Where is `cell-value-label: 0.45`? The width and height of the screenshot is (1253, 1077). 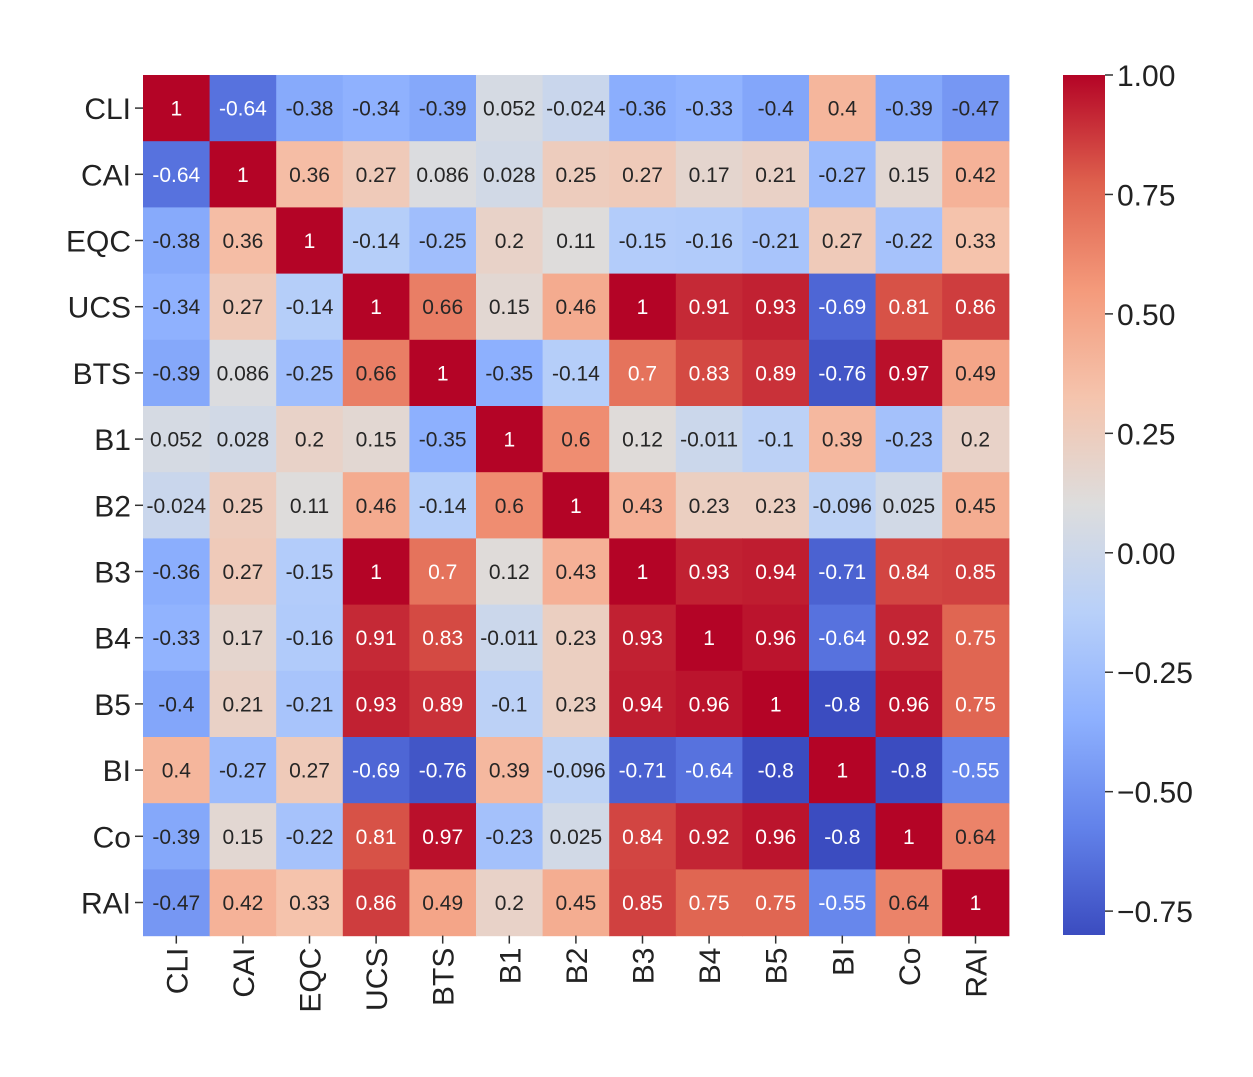
cell-value-label: 0.45 is located at coordinates (975, 506).